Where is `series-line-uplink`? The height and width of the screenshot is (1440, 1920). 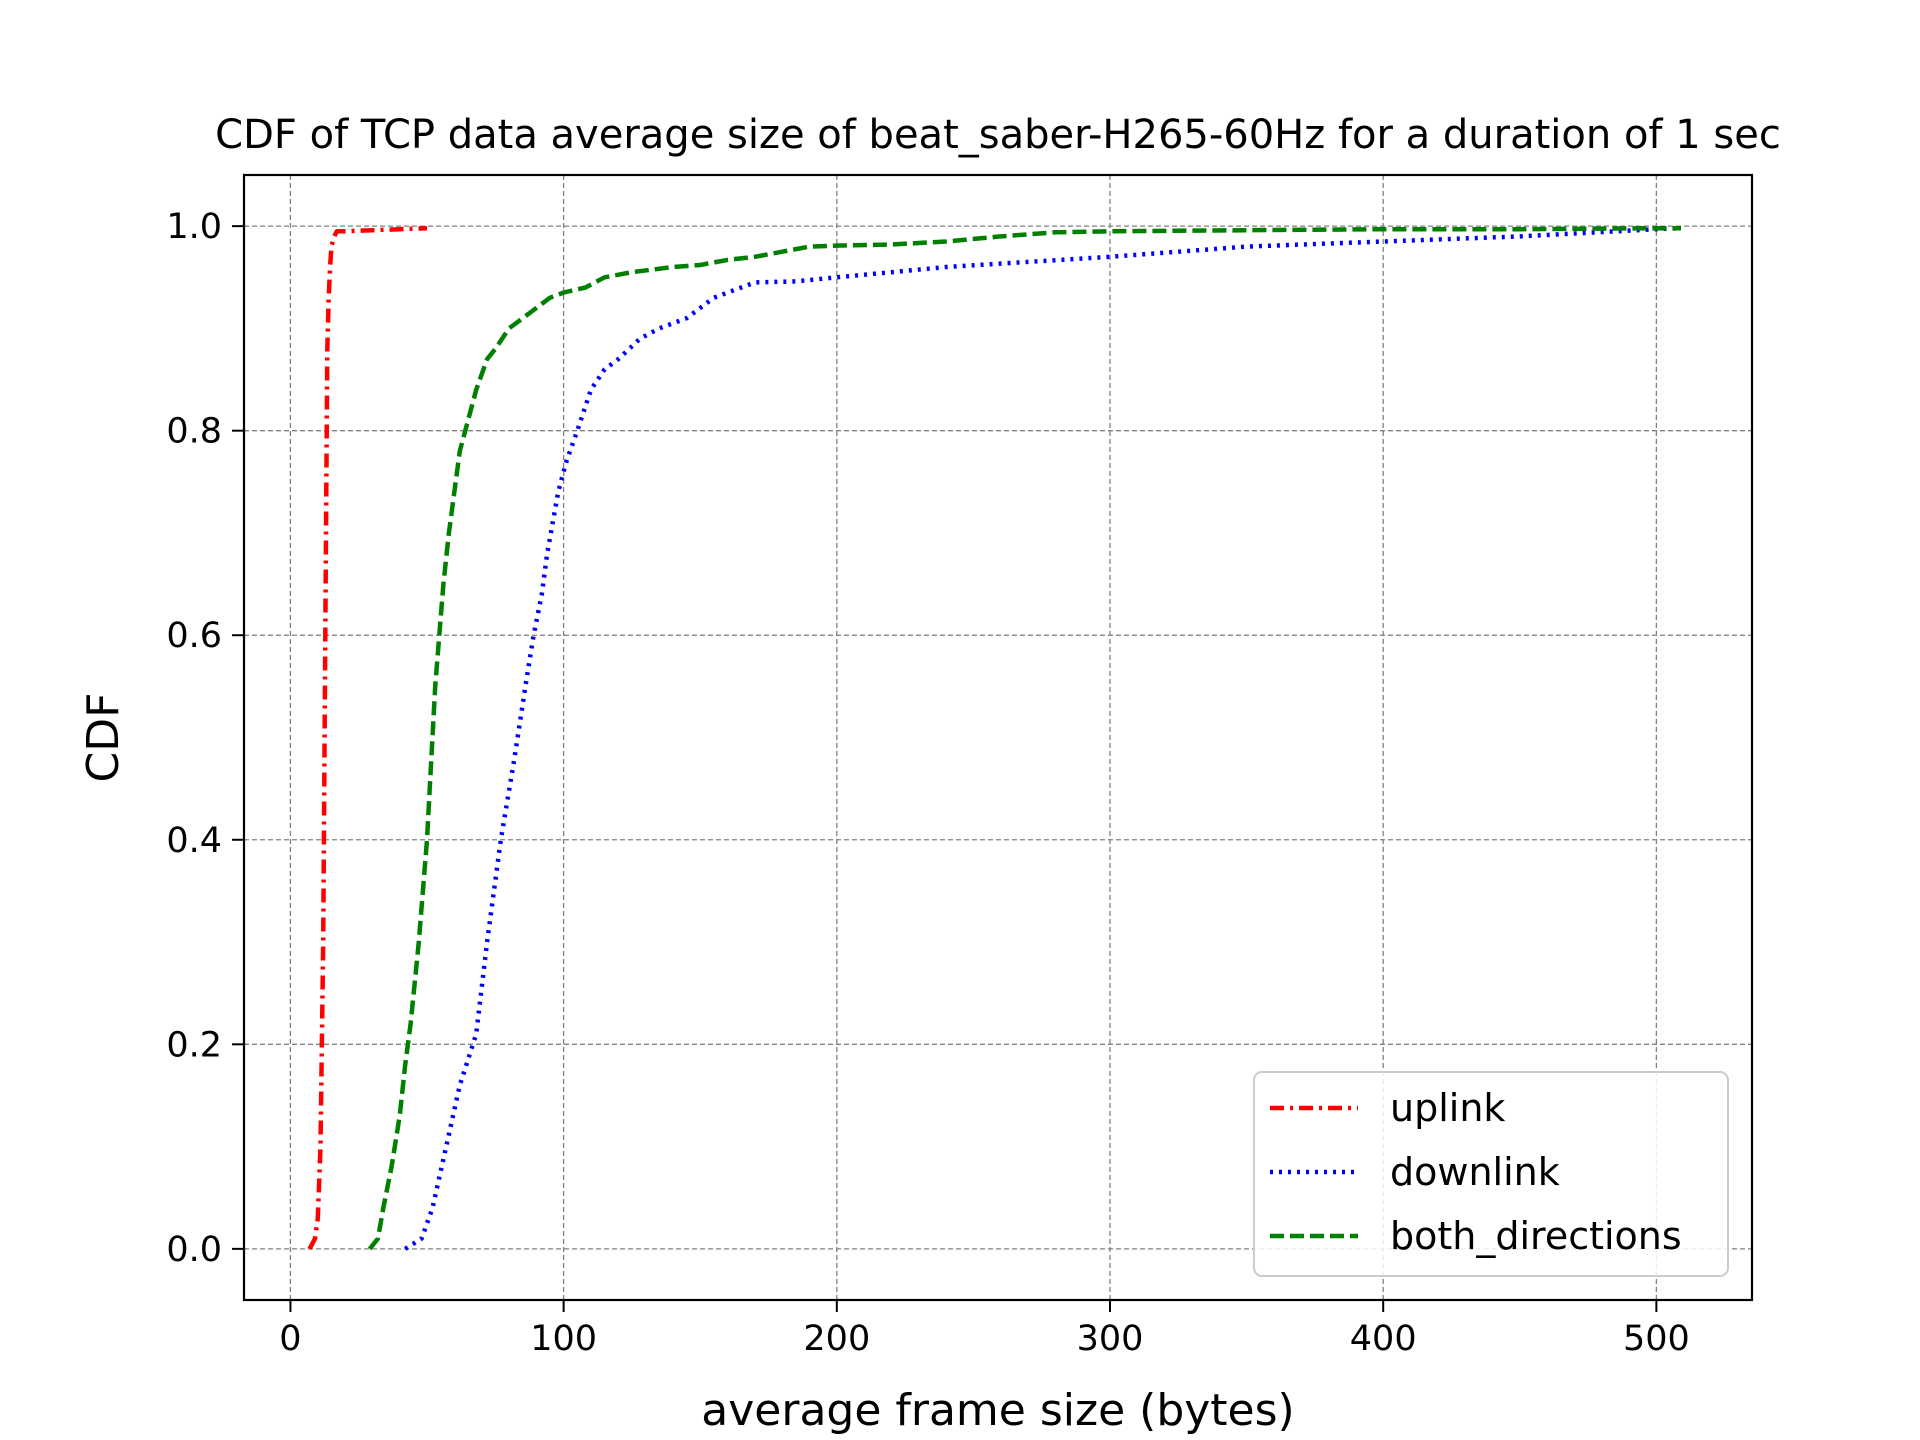
series-line-uplink is located at coordinates (367, 737).